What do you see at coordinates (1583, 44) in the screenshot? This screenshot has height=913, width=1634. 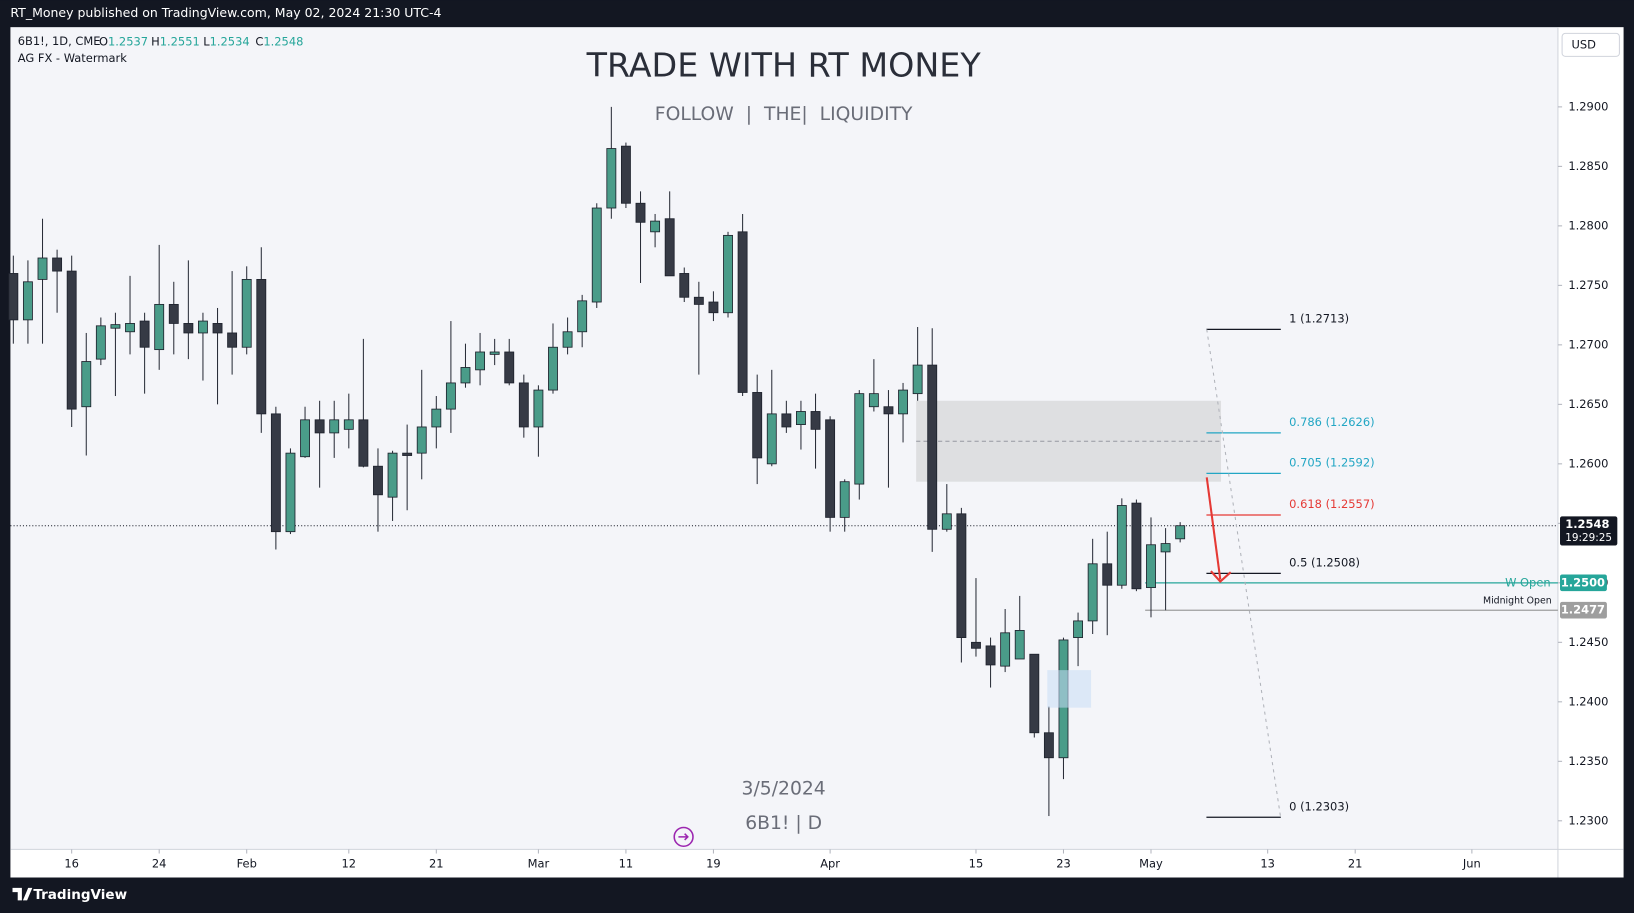 I see `currency: USD` at bounding box center [1583, 44].